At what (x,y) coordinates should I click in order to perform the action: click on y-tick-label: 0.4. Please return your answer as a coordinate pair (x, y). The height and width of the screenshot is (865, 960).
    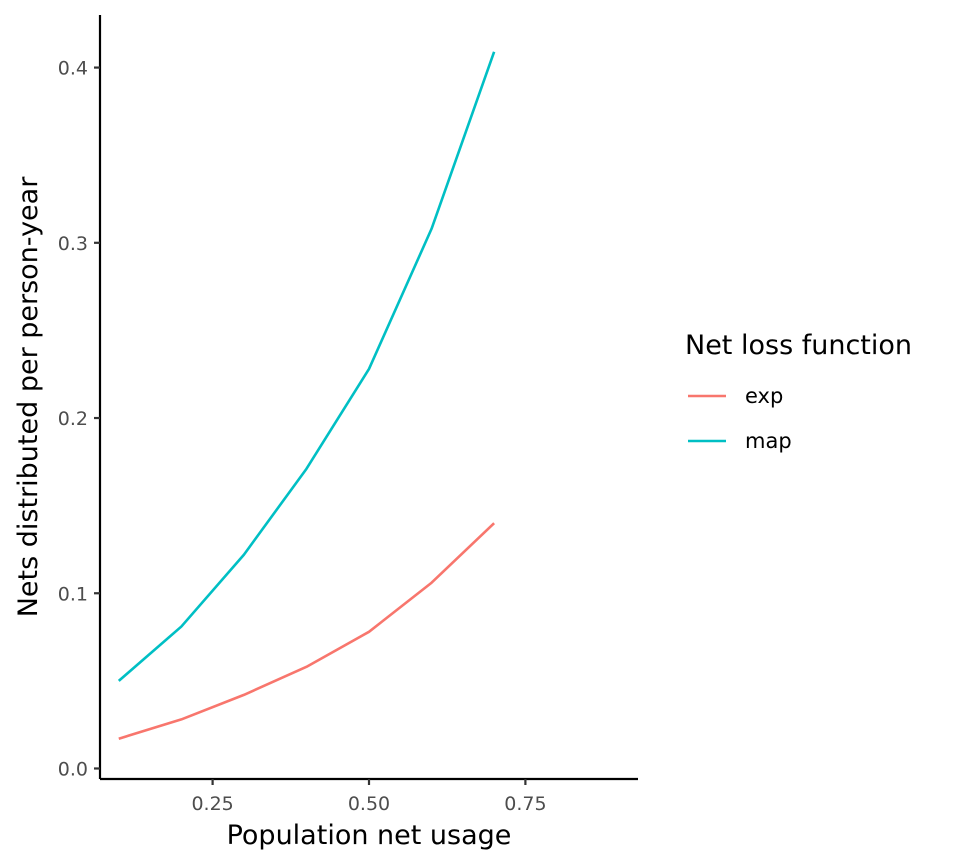
    Looking at the image, I should click on (73, 69).